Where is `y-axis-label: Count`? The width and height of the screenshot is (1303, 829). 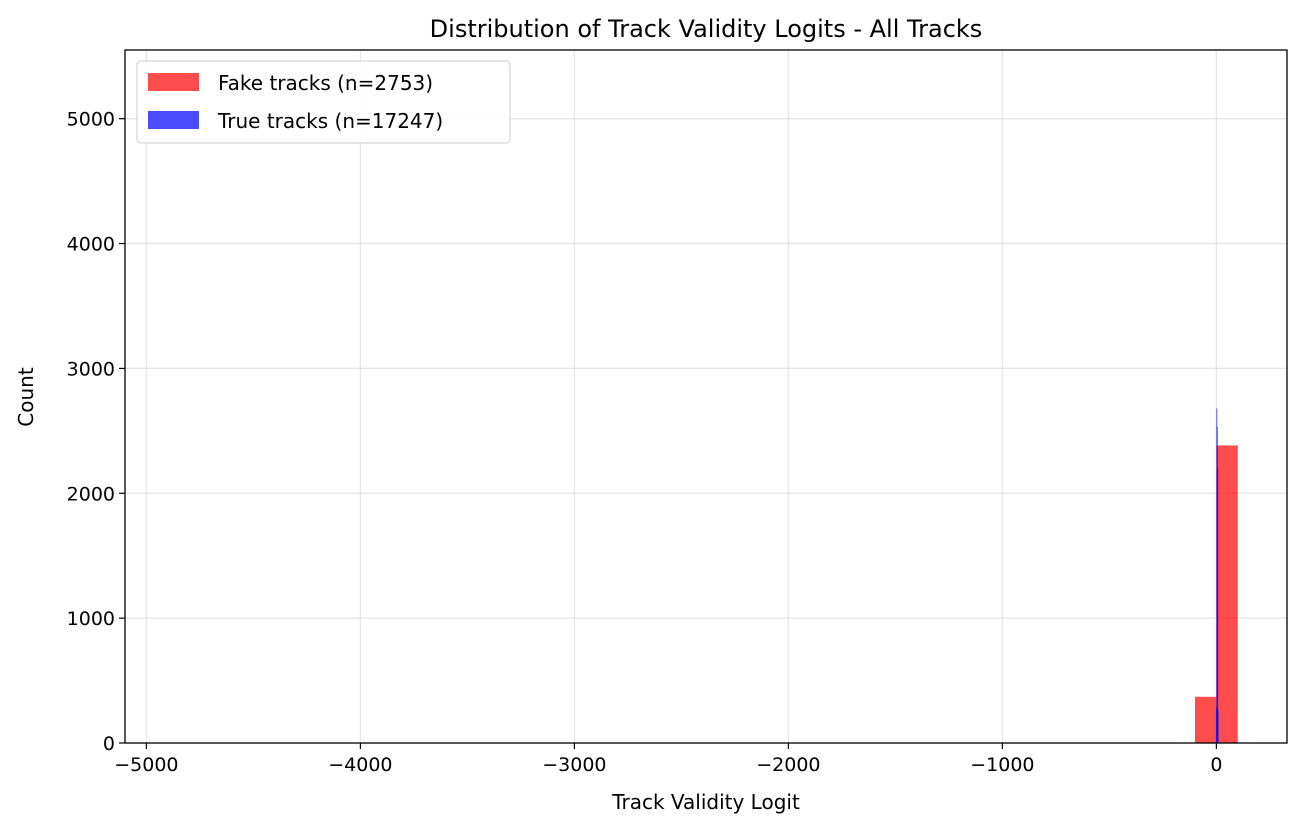
y-axis-label: Count is located at coordinates (26, 397).